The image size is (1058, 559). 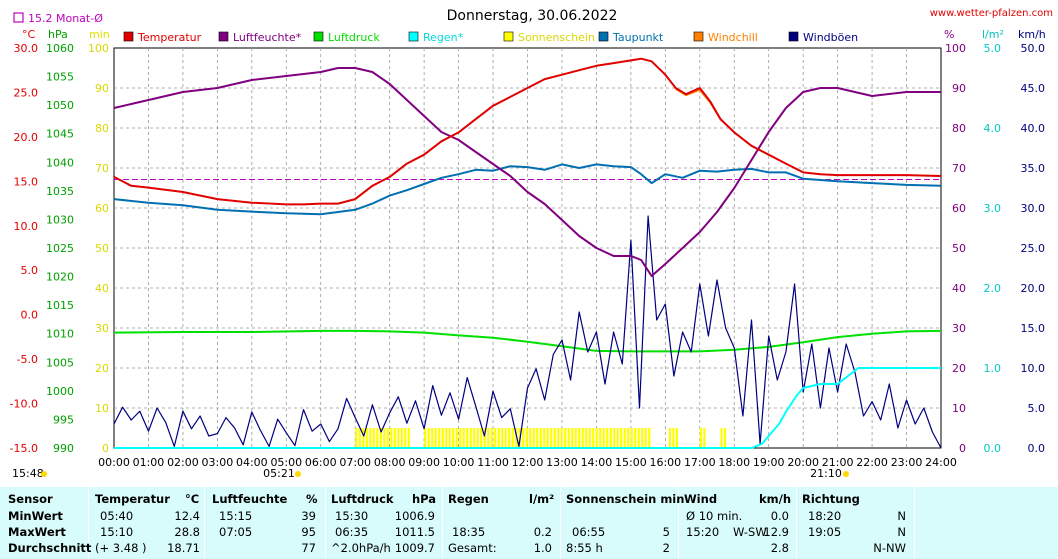 What do you see at coordinates (750, 532) in the screenshot?
I see `cell: W-SW` at bounding box center [750, 532].